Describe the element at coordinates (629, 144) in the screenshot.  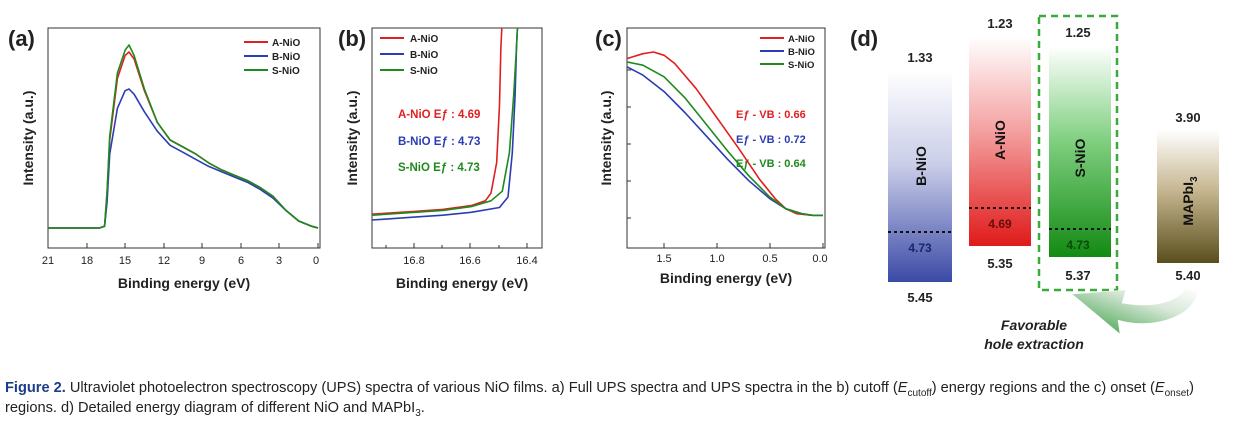
I see `y-ticks-c` at that location.